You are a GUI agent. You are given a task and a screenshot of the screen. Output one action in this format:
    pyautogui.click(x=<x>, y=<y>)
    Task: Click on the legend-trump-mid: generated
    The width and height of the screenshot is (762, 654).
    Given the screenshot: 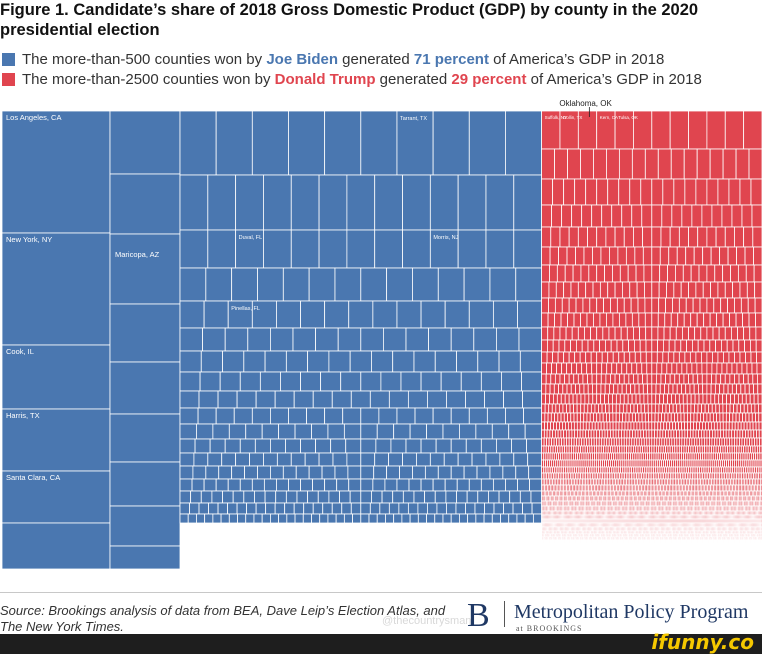 What is the action you would take?
    pyautogui.click(x=413, y=79)
    